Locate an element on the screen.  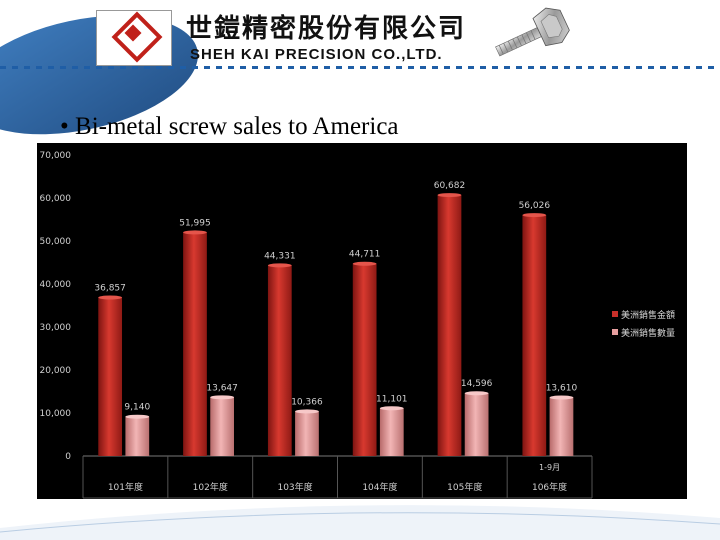
screw-icon is located at coordinates (532, 32).